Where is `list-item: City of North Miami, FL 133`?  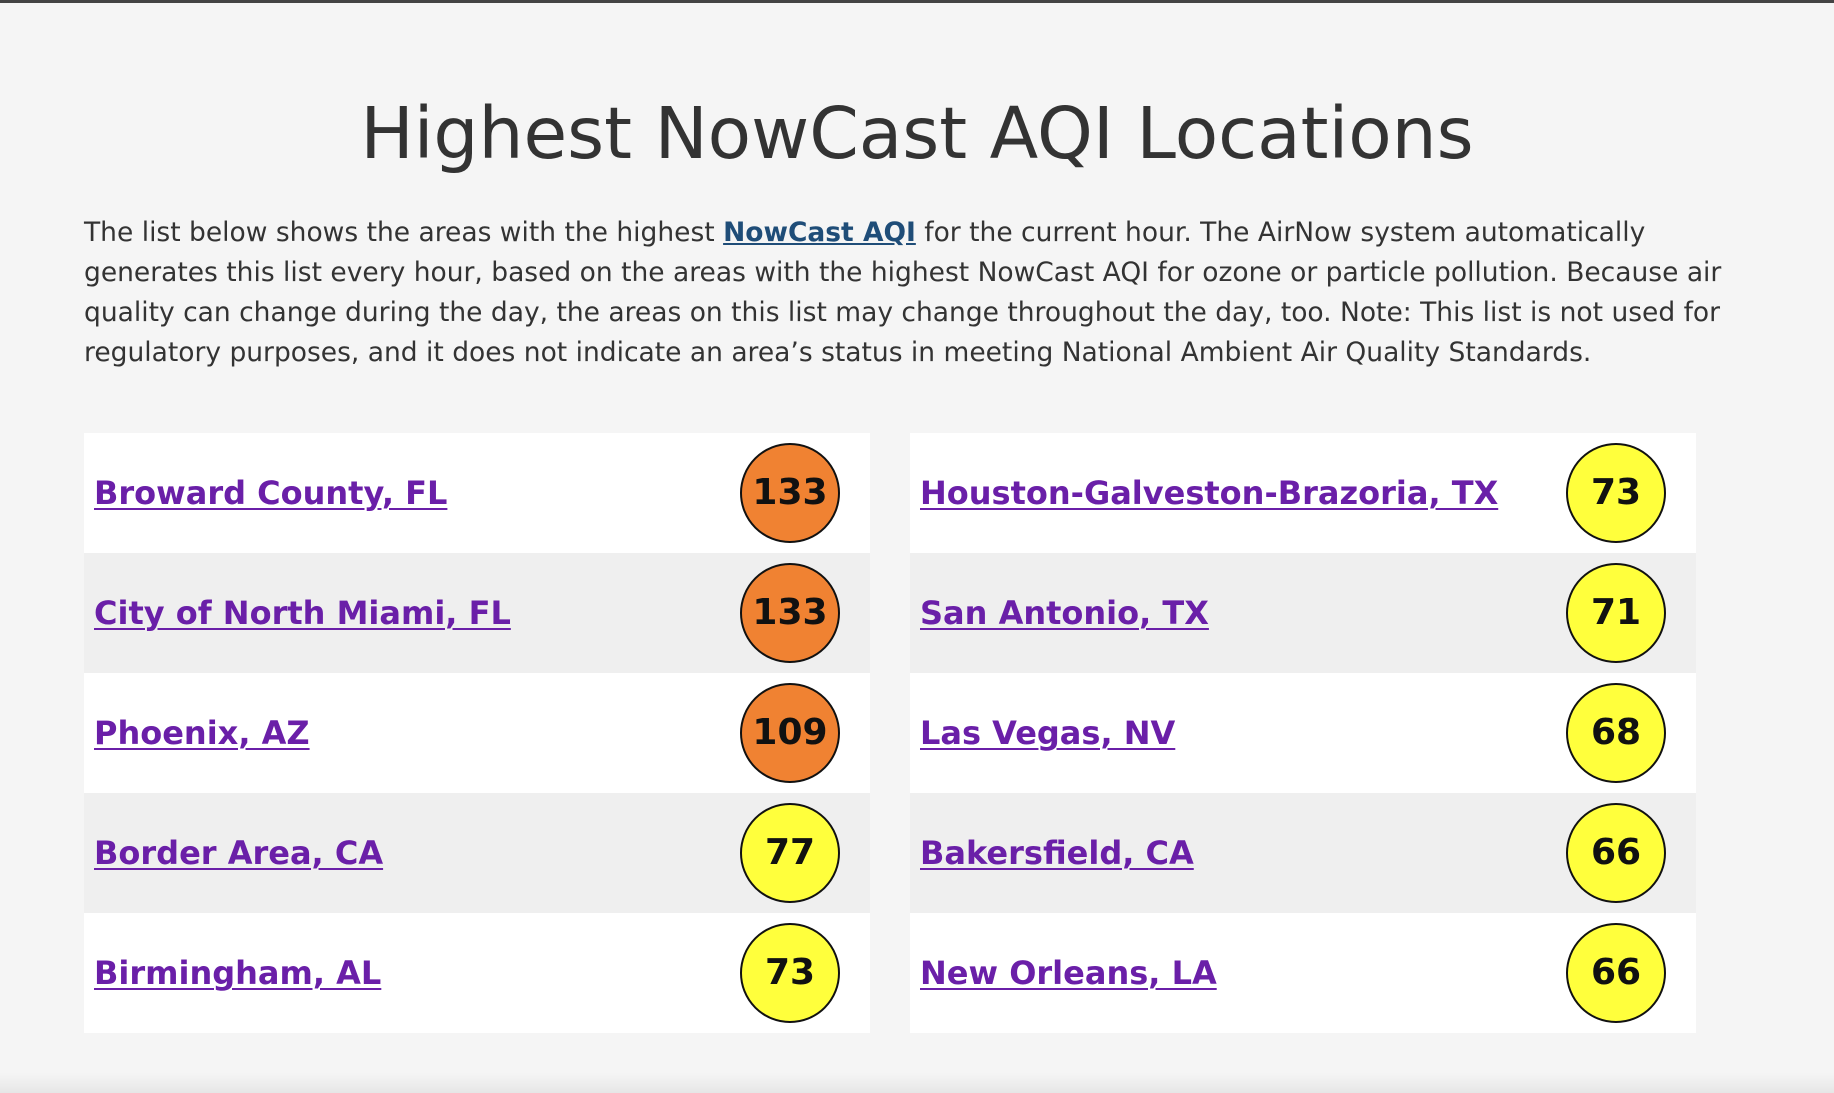 list-item: City of North Miami, FL 133 is located at coordinates (477, 613).